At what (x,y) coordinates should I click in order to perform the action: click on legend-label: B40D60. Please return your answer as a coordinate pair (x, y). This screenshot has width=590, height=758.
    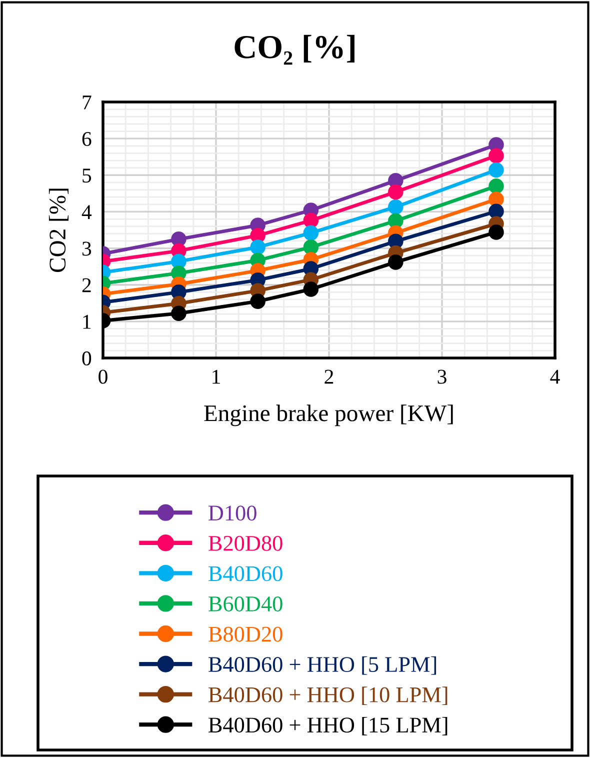
    Looking at the image, I should click on (245, 574).